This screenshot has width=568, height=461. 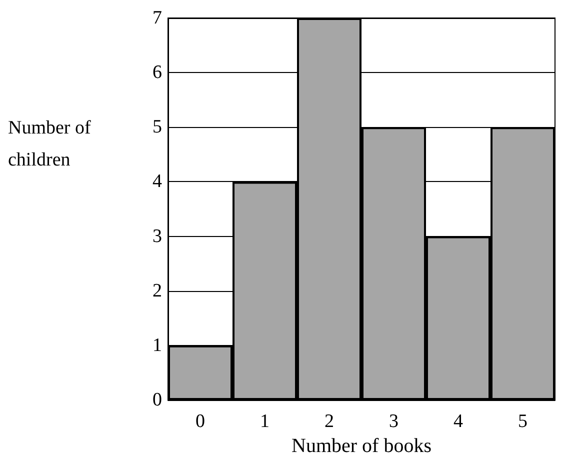 I want to click on x-tick-label: 3, so click(x=393, y=421).